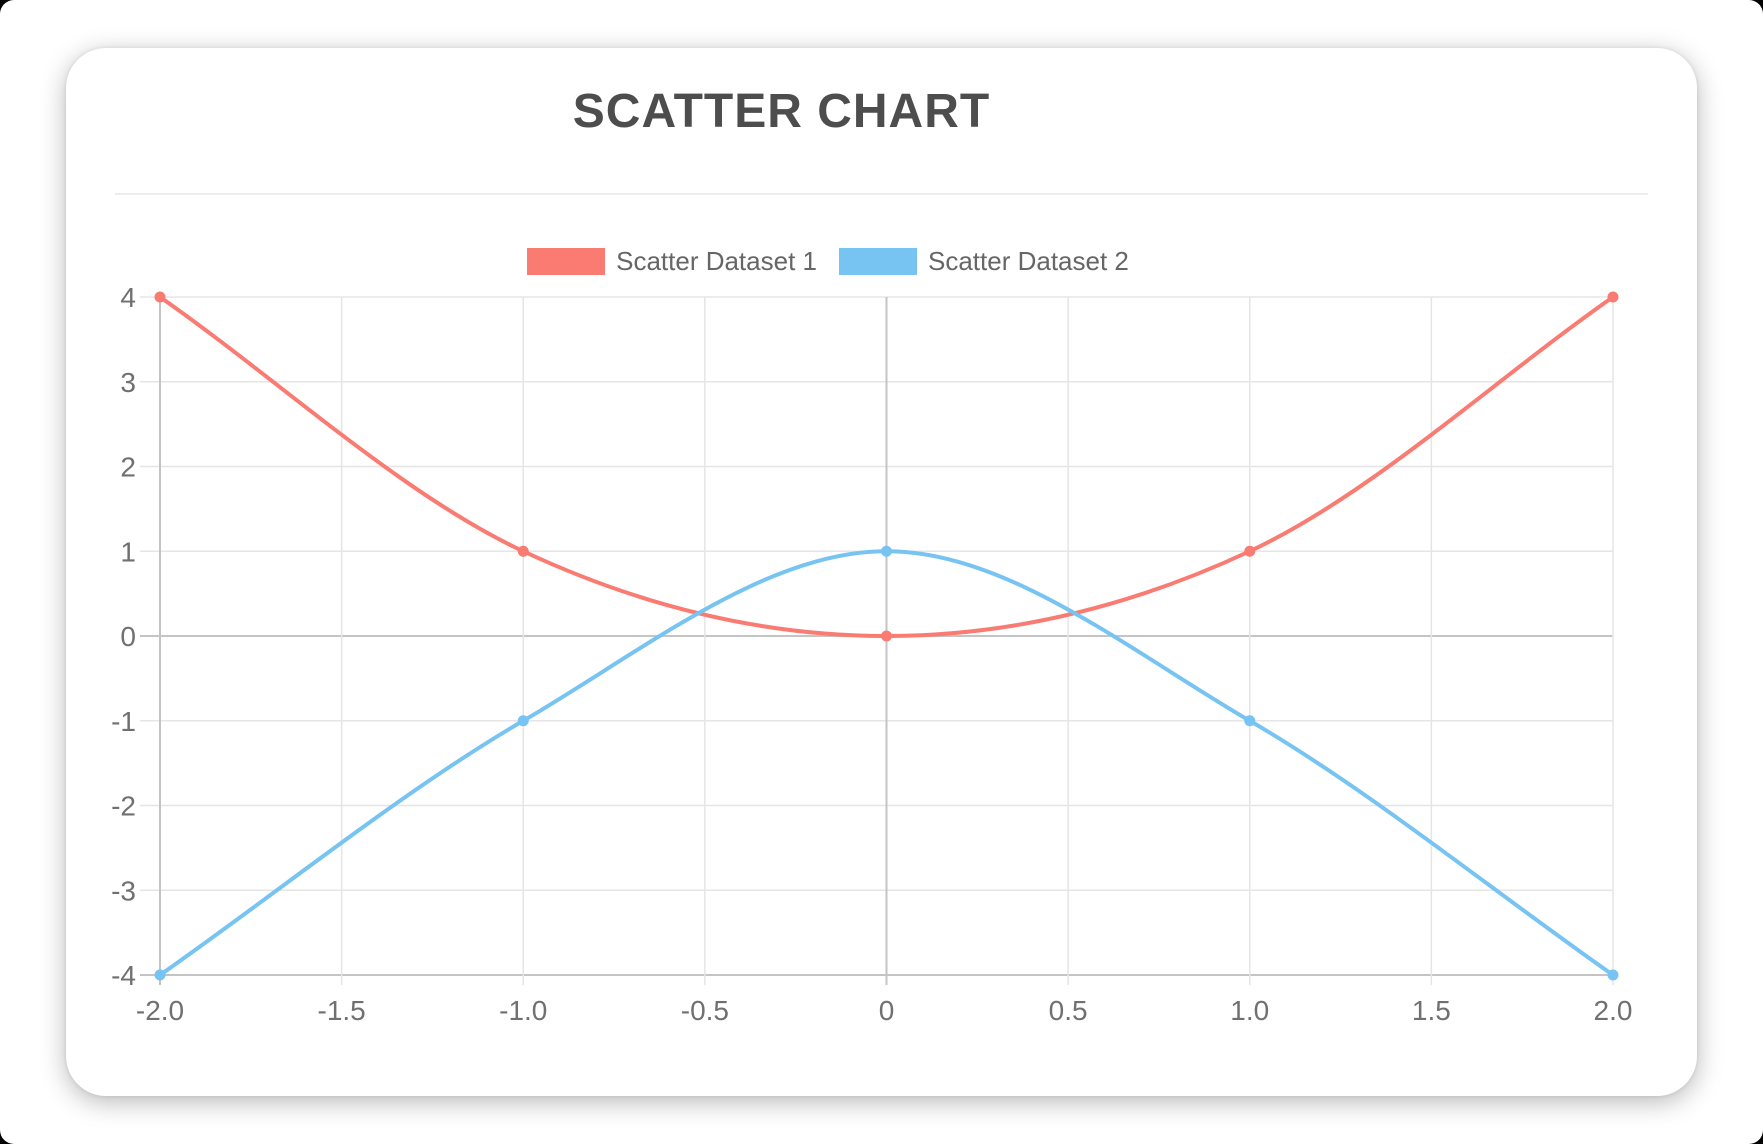 The image size is (1763, 1144). Describe the element at coordinates (128, 297) in the screenshot. I see `y-tick-label: 4` at that location.